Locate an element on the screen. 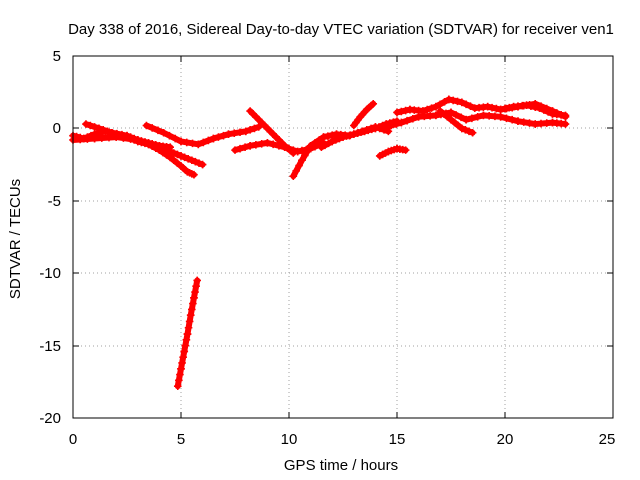 The image size is (640, 480). arc-13-group is located at coordinates (456, 122).